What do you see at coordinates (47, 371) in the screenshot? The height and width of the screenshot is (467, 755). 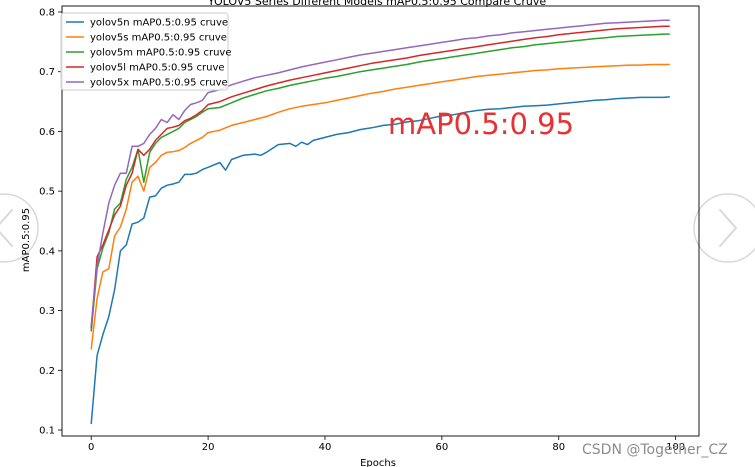 I see `y-tick-label: 0.2` at bounding box center [47, 371].